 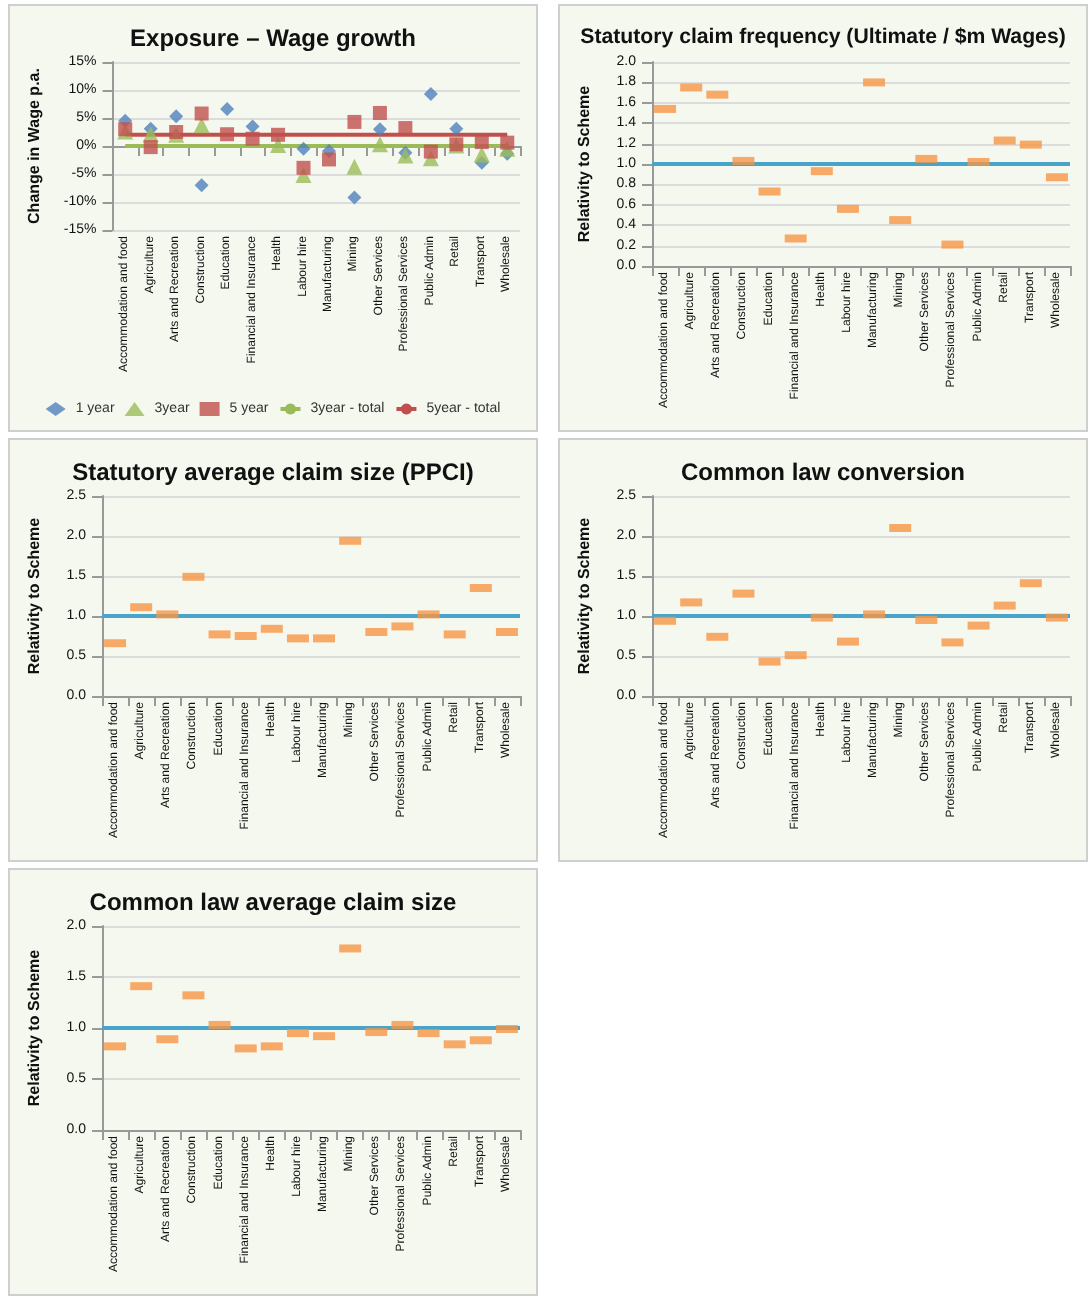 What do you see at coordinates (823, 472) in the screenshot?
I see `chart-title: Common law conversion` at bounding box center [823, 472].